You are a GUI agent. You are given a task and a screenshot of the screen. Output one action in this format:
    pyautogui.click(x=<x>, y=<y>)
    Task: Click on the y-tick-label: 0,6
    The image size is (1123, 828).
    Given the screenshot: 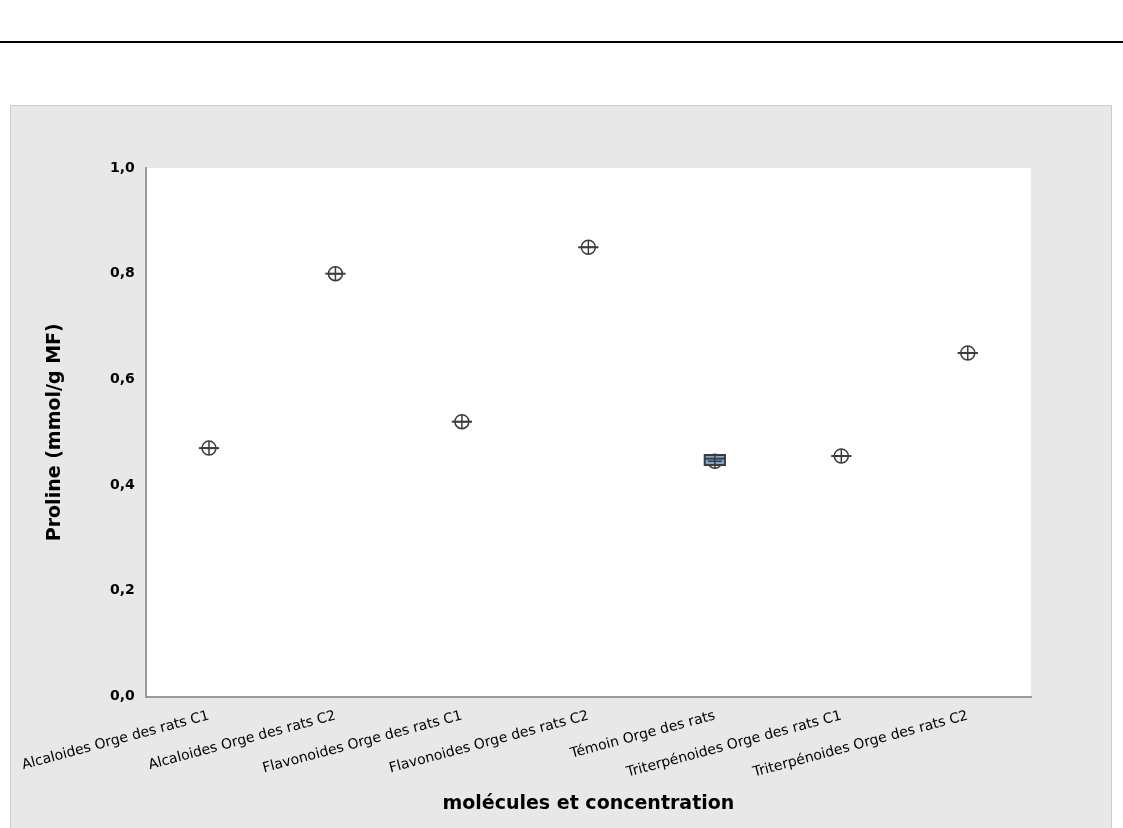 What is the action you would take?
    pyautogui.click(x=122, y=378)
    